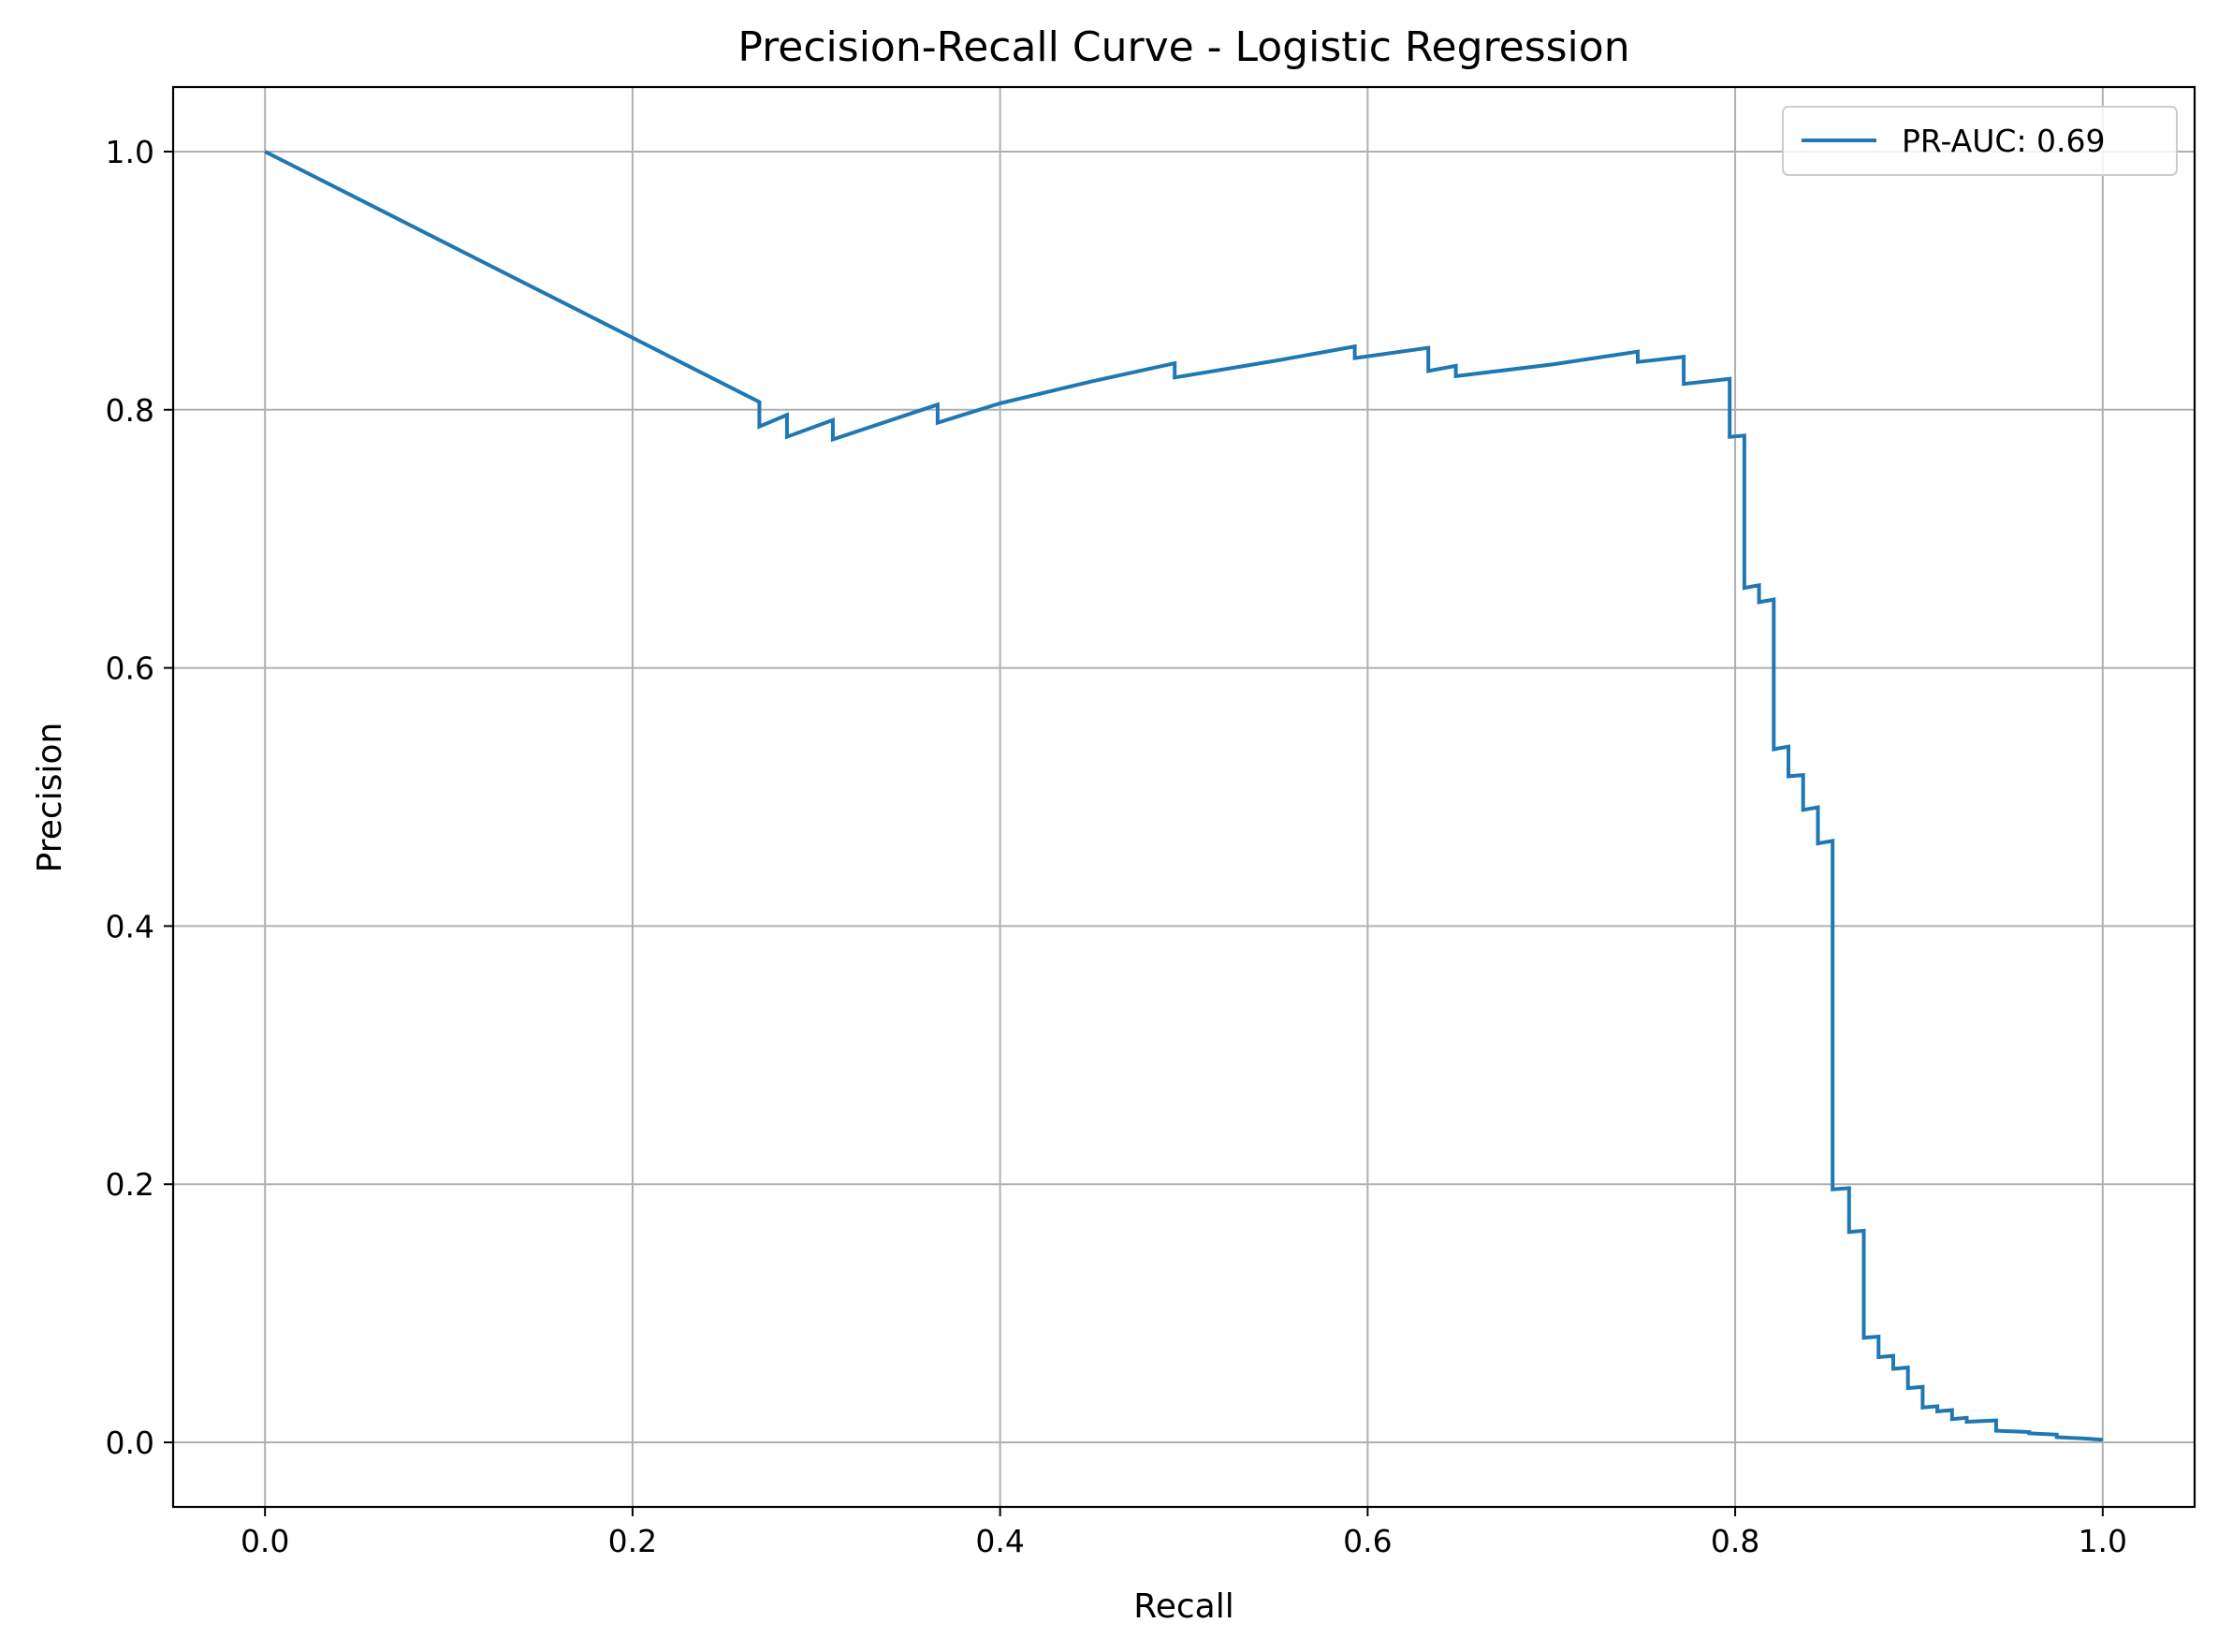 This screenshot has width=2218, height=1652. Describe the element at coordinates (265, 1541) in the screenshot. I see `x-tick-label: 0.0` at that location.